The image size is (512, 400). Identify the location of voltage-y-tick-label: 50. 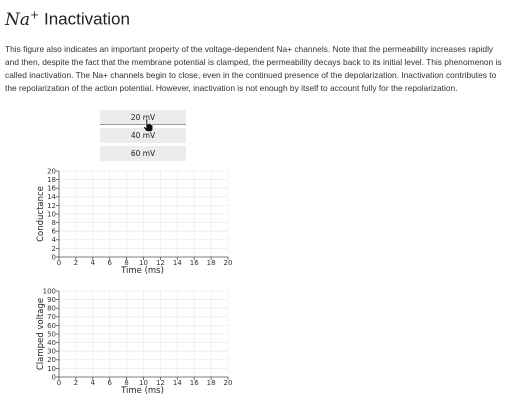
(51, 334).